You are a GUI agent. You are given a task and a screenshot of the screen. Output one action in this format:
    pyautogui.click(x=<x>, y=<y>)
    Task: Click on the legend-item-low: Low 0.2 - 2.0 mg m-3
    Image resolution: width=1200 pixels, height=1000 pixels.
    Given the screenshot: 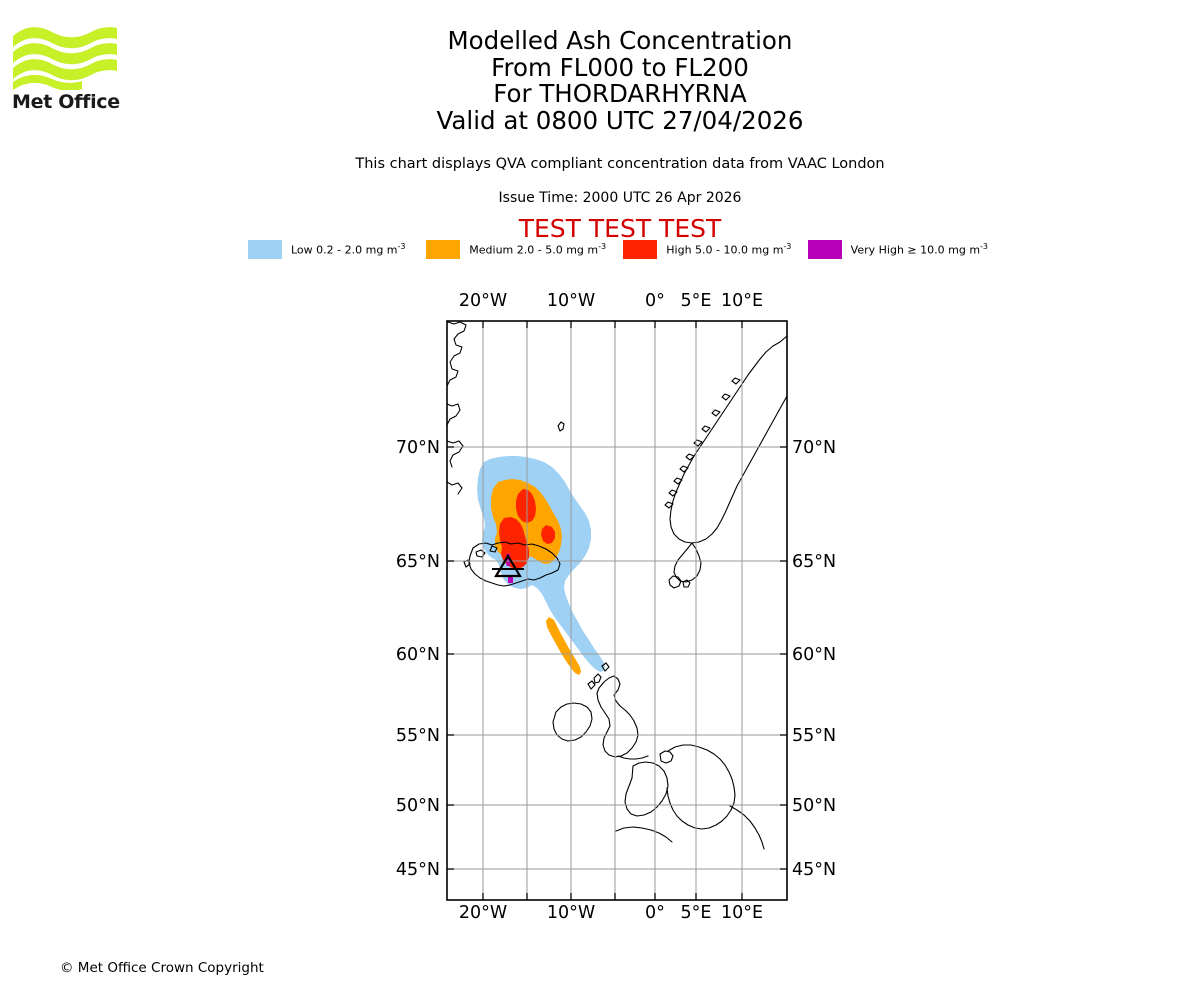 What is the action you would take?
    pyautogui.click(x=327, y=249)
    